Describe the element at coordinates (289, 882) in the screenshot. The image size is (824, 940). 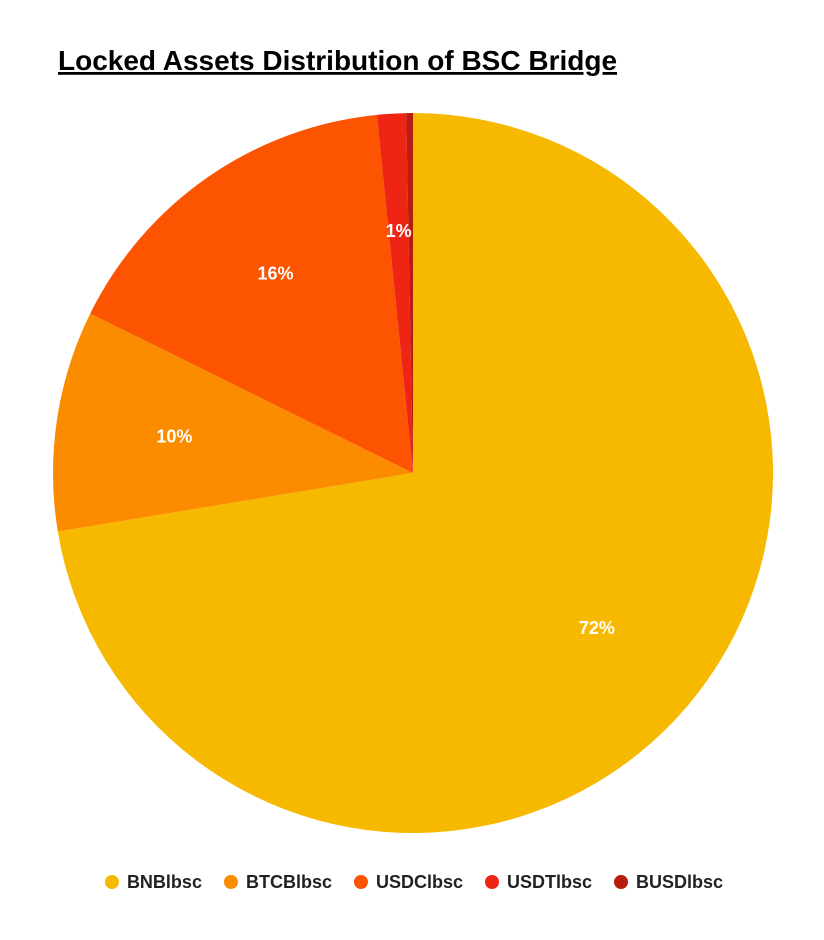
I see `legend-label: BTCBlbsc` at that location.